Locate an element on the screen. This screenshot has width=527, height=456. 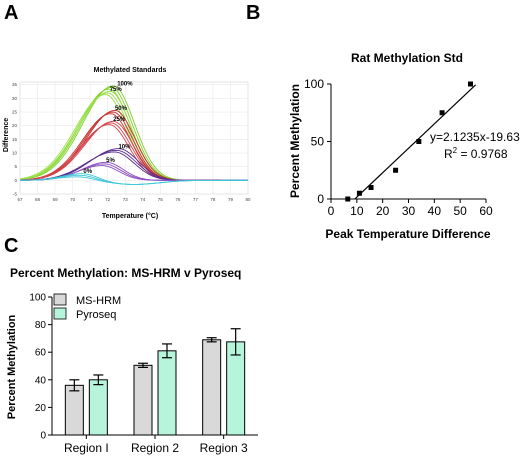
panel-a-x-tick-label: 78 is located at coordinates (213, 199).